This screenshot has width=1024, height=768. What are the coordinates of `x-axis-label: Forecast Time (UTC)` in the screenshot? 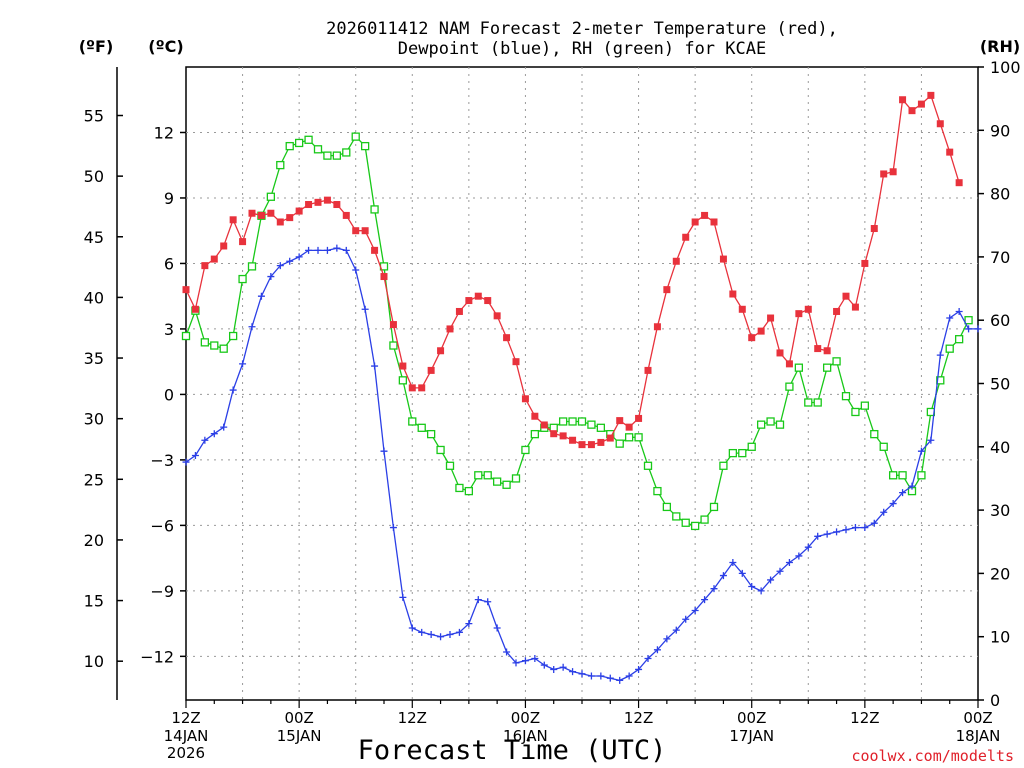 It's located at (512, 750).